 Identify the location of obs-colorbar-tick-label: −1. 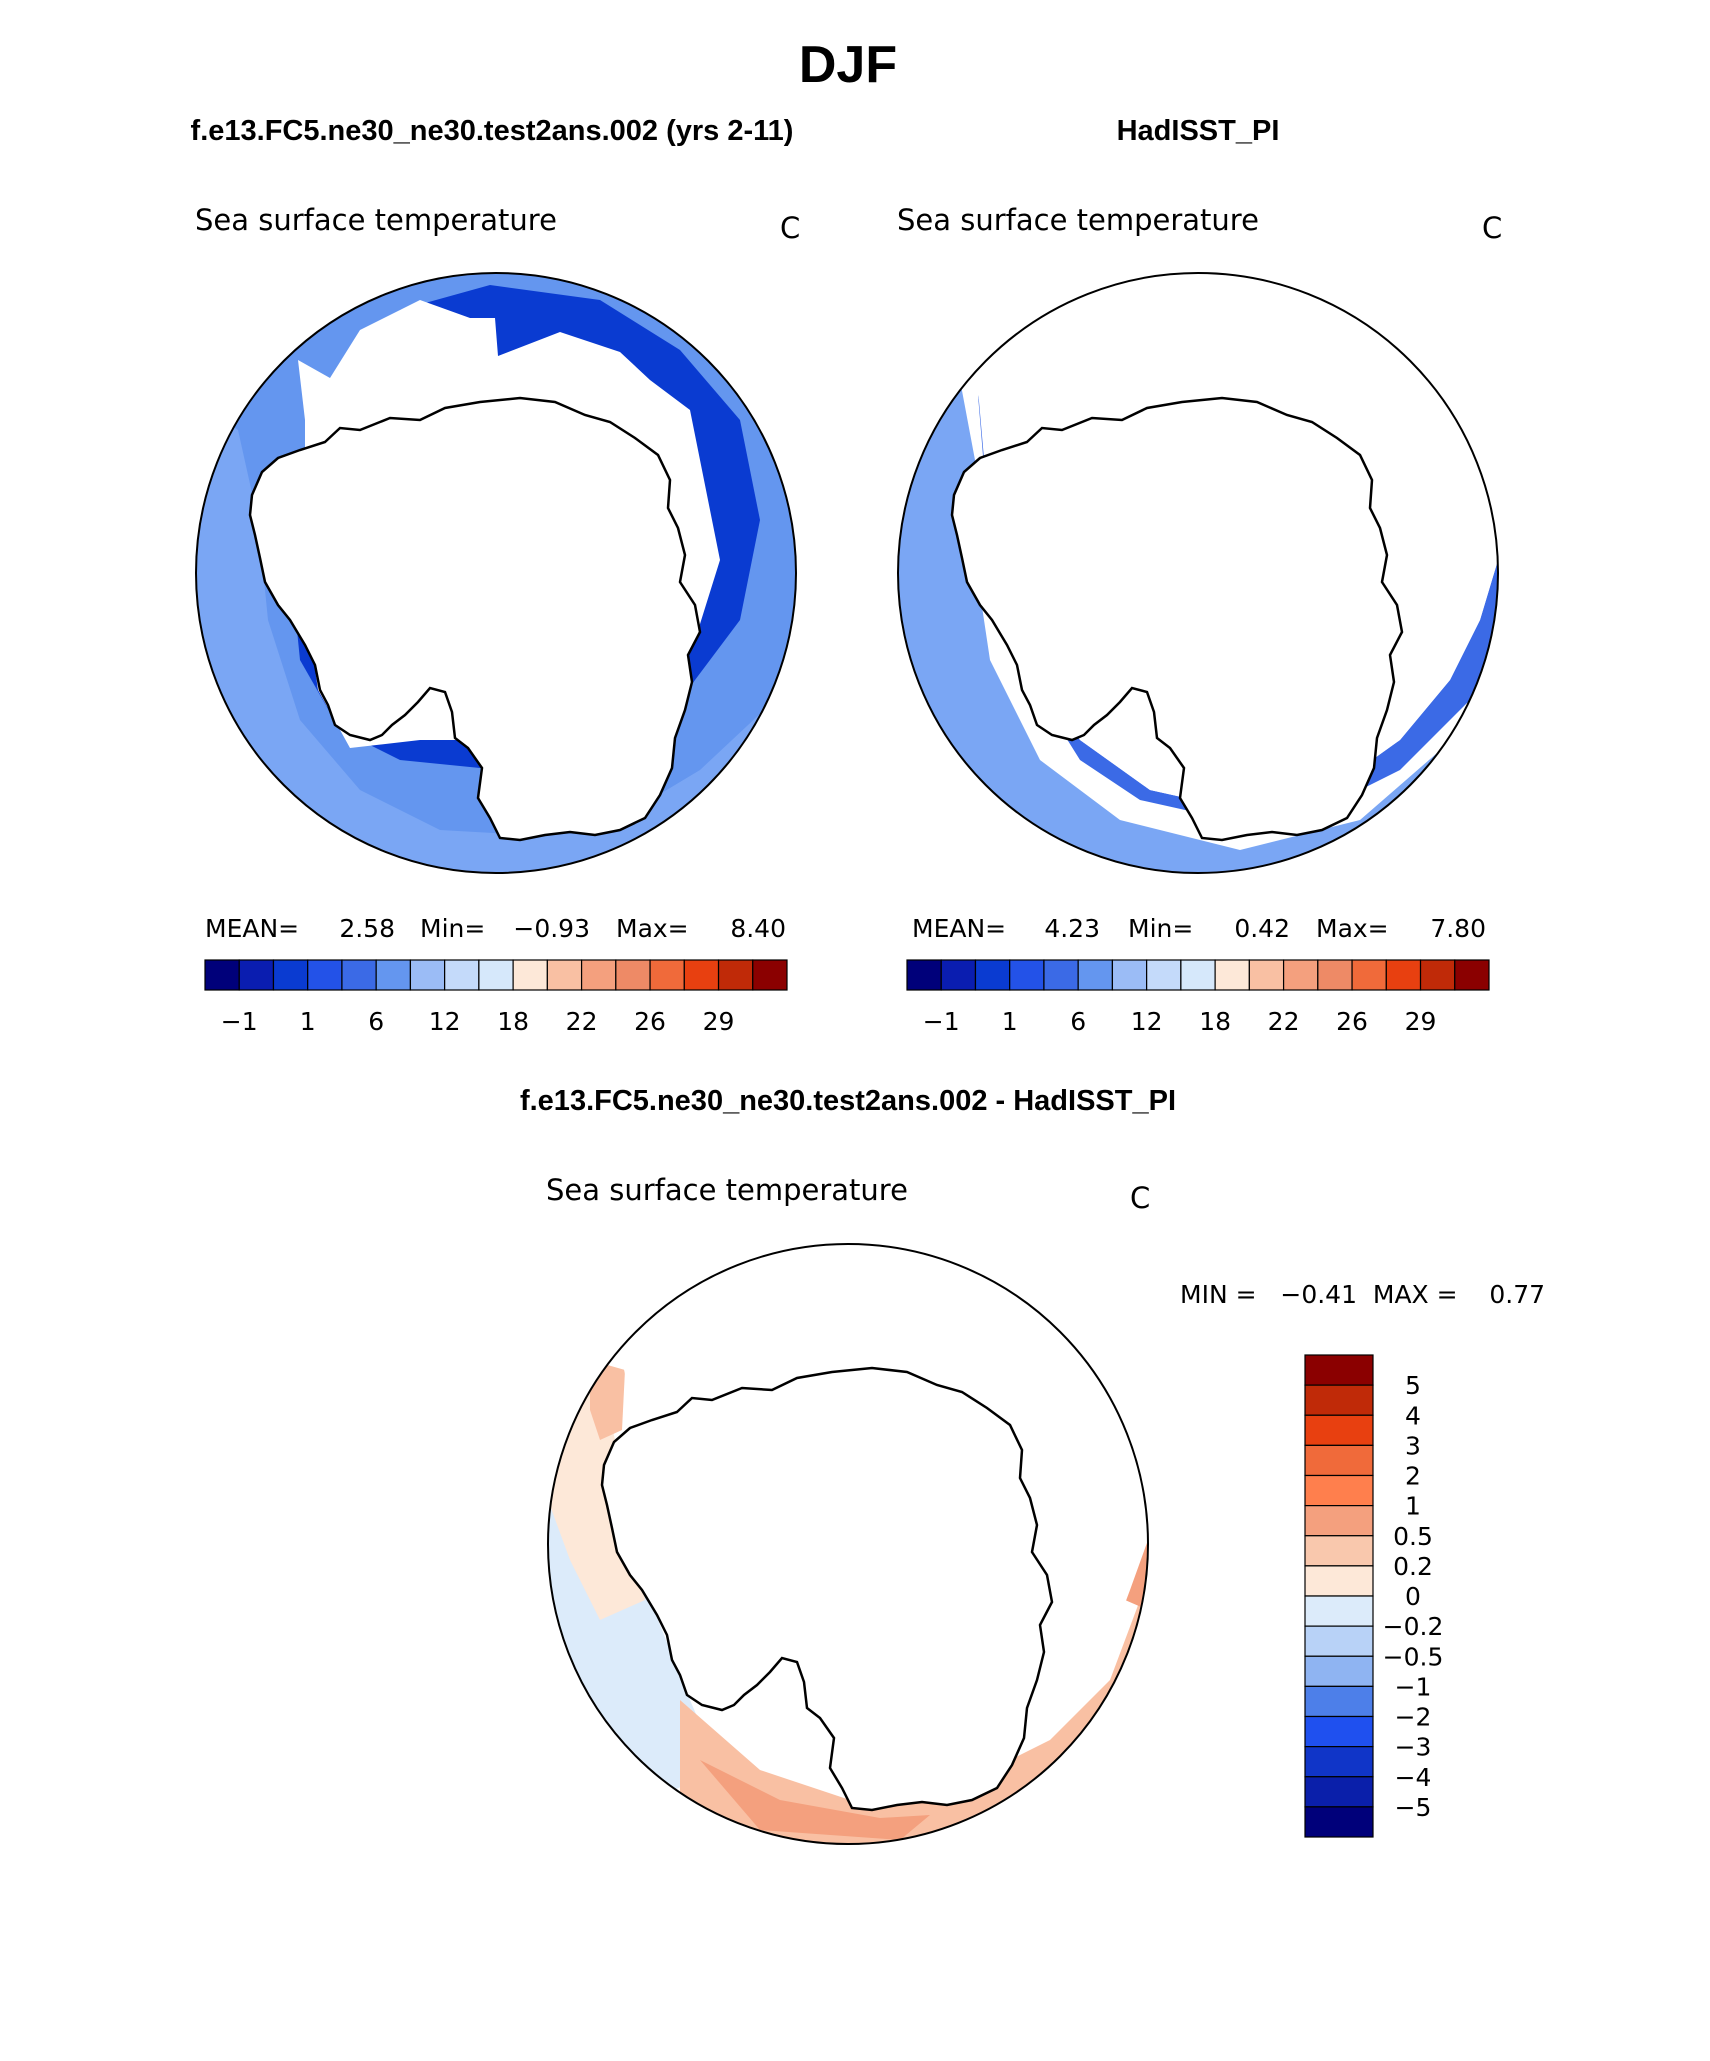
(941, 1021).